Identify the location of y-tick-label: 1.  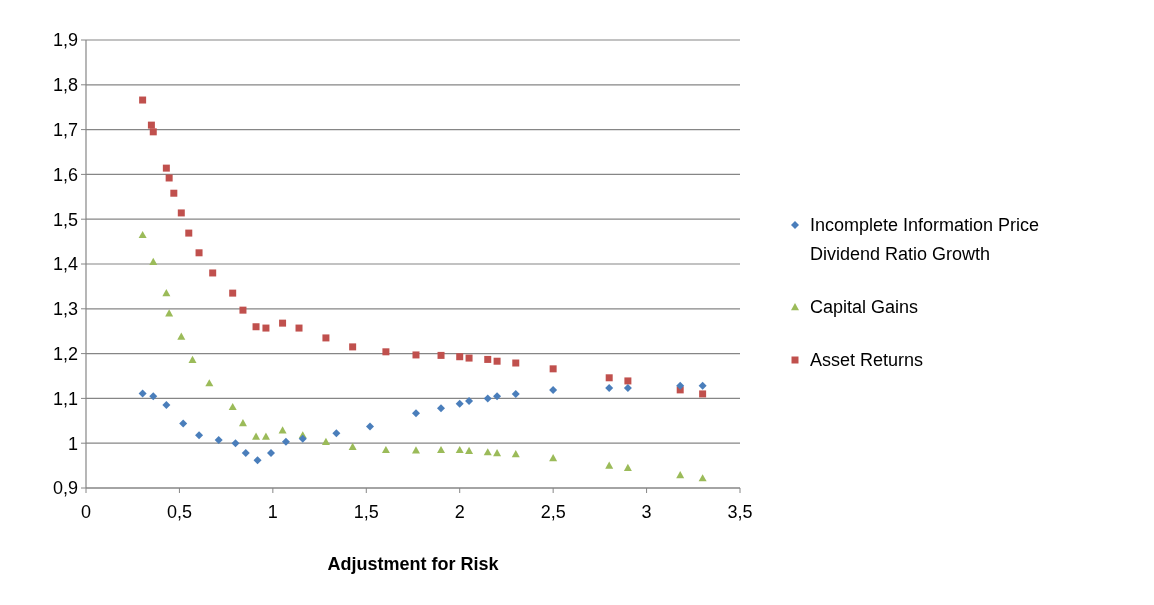
(72, 443).